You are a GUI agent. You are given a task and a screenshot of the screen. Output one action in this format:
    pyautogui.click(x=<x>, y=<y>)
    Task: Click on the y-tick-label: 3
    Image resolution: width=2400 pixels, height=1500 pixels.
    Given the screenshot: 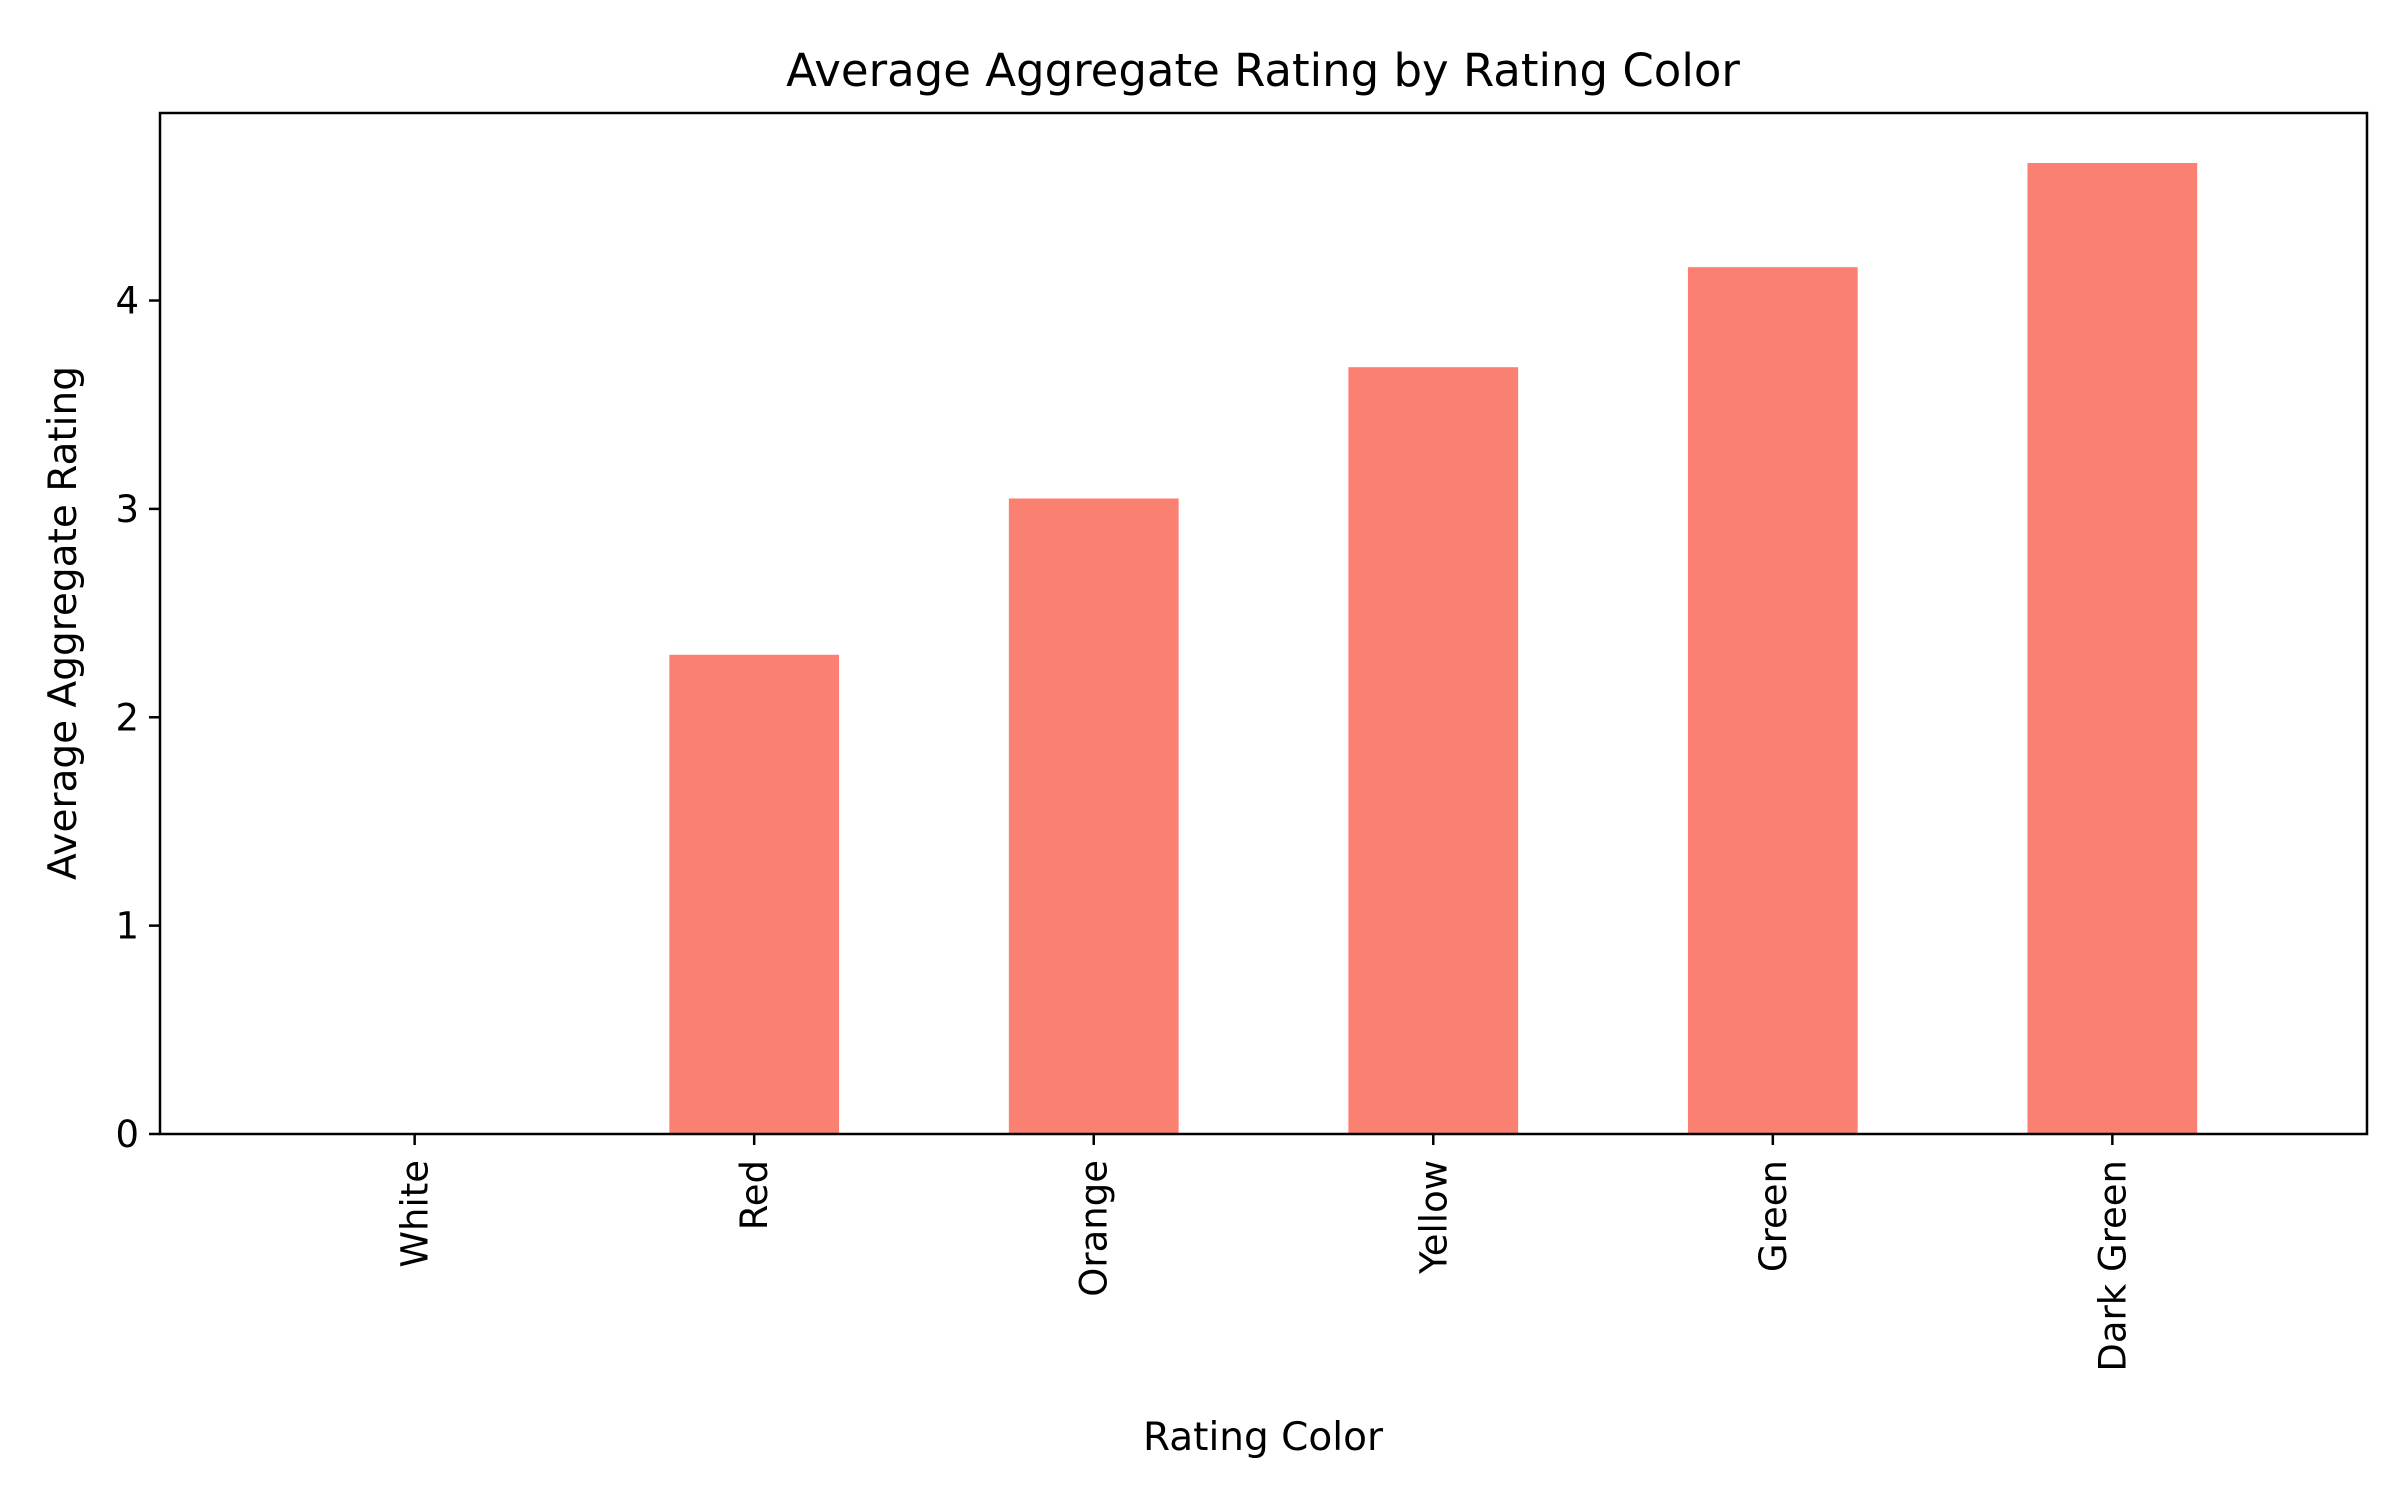 What is the action you would take?
    pyautogui.click(x=127, y=509)
    